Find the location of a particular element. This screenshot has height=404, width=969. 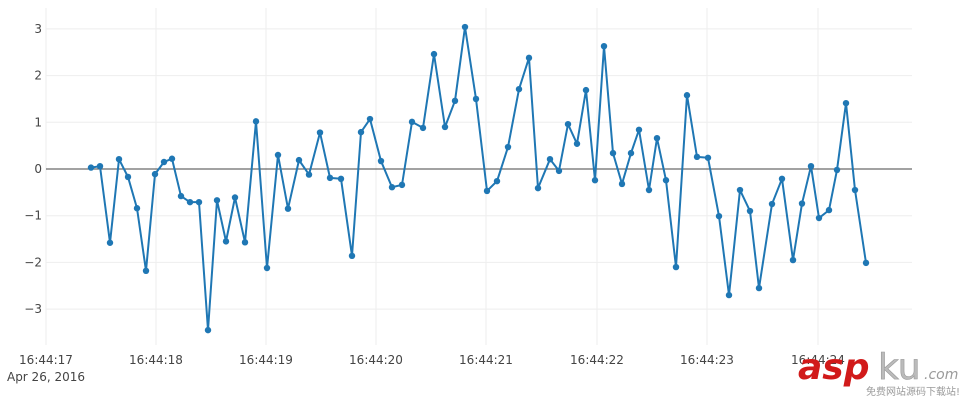

watermark-subtitle: 免费网站源码下载站! is located at coordinates (913, 391).